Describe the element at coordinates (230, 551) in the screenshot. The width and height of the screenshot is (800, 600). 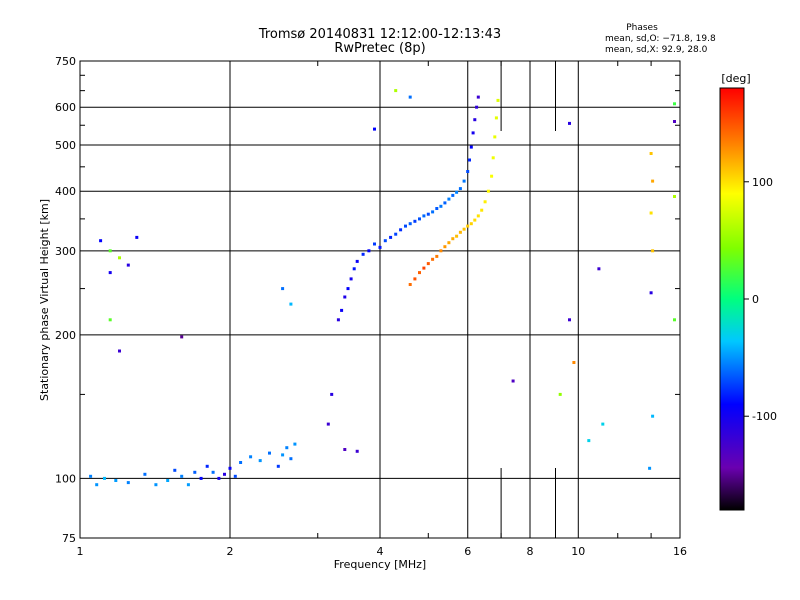
I see `x-tick-label: 2` at that location.